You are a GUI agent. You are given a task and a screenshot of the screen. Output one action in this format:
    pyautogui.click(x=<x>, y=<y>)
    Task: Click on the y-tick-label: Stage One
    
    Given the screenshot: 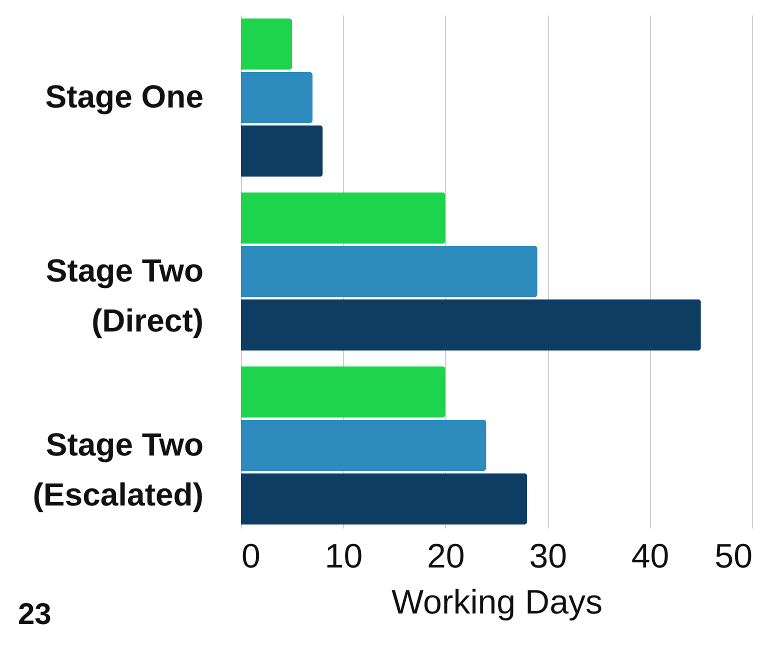 What is the action you would take?
    pyautogui.click(x=124, y=96)
    